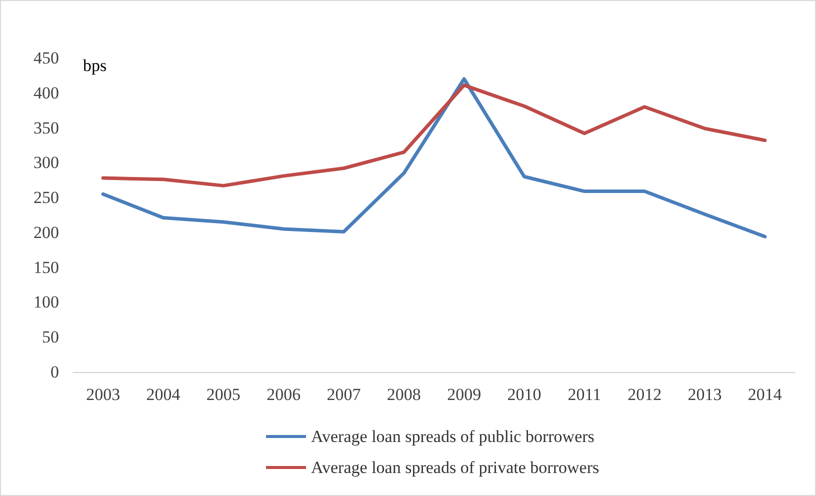 The width and height of the screenshot is (816, 496). What do you see at coordinates (46, 128) in the screenshot?
I see `y-tick-label: 350` at bounding box center [46, 128].